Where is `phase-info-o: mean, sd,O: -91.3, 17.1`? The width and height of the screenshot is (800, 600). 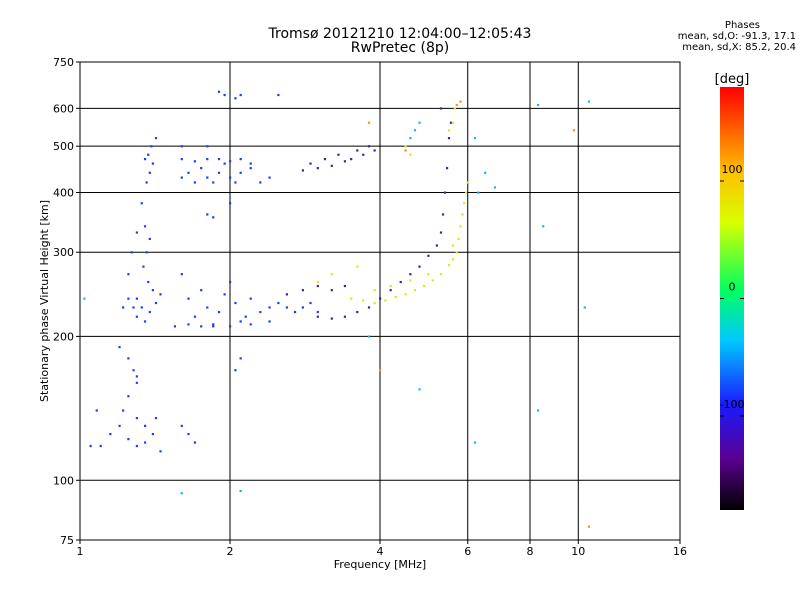
phase-info-o: mean, sd,O: -91.3, 17.1 is located at coordinates (736, 36).